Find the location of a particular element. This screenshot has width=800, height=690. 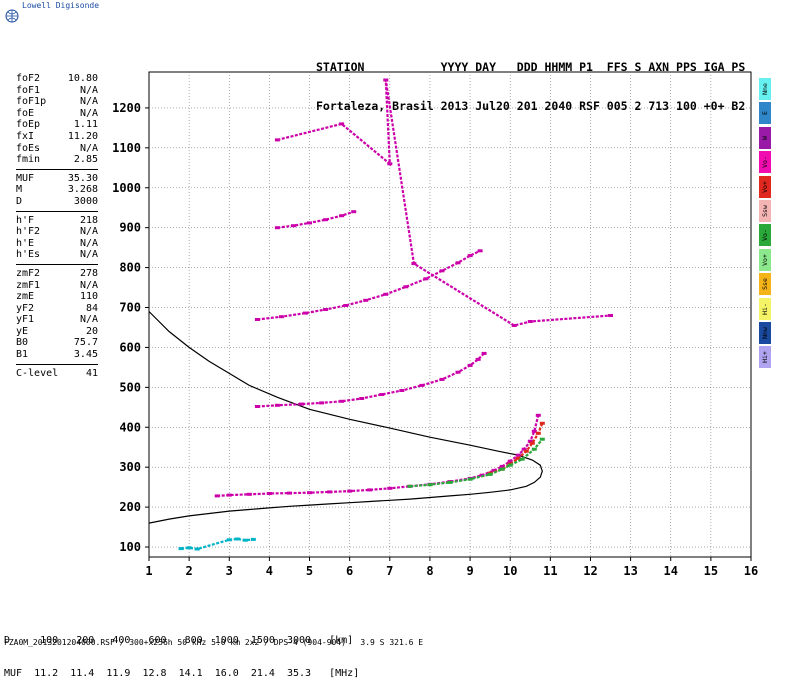

parameter-label: D is located at coordinates (19, 201).